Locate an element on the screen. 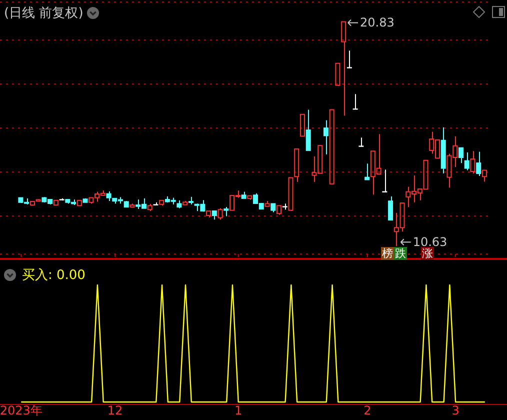 This screenshot has width=507, height=420. tag: 榜 is located at coordinates (387, 253).